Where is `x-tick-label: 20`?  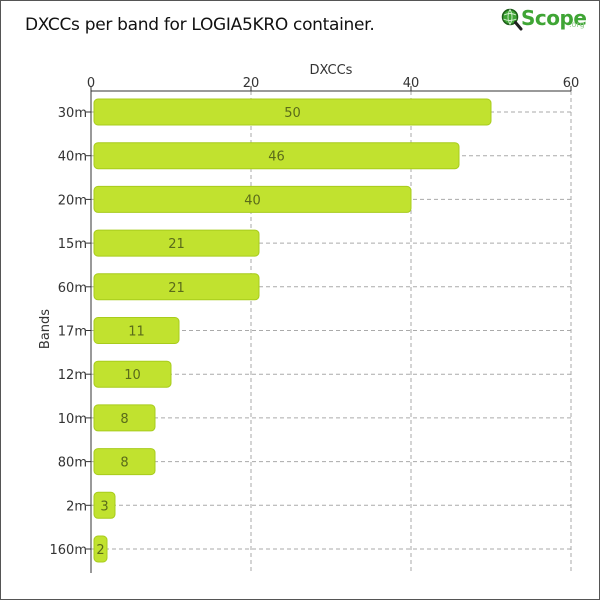
x-tick-label: 20 is located at coordinates (251, 83).